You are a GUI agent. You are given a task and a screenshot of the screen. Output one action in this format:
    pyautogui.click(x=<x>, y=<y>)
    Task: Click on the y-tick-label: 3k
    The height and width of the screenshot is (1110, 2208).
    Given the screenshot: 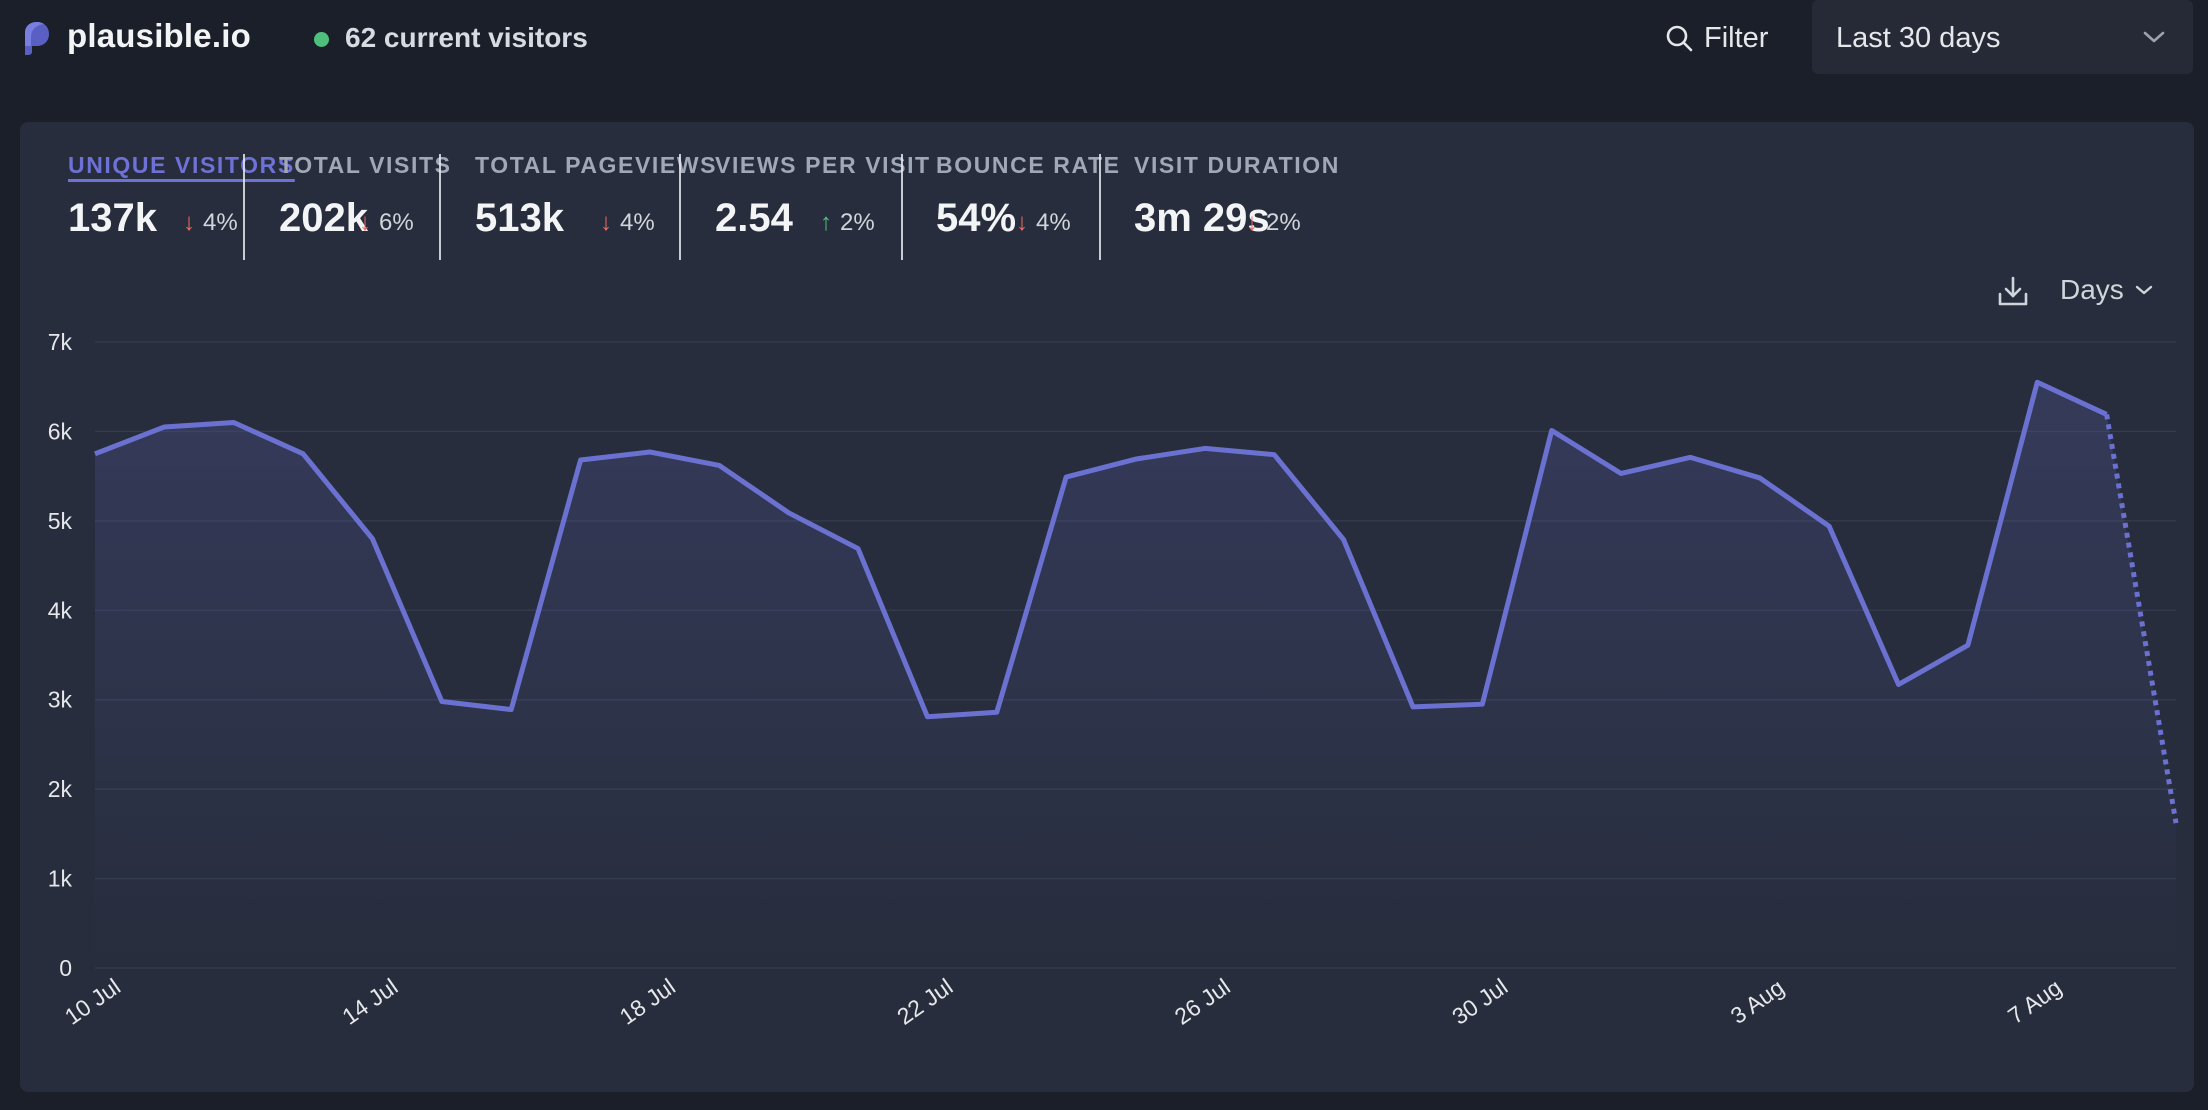 What is the action you would take?
    pyautogui.click(x=60, y=700)
    